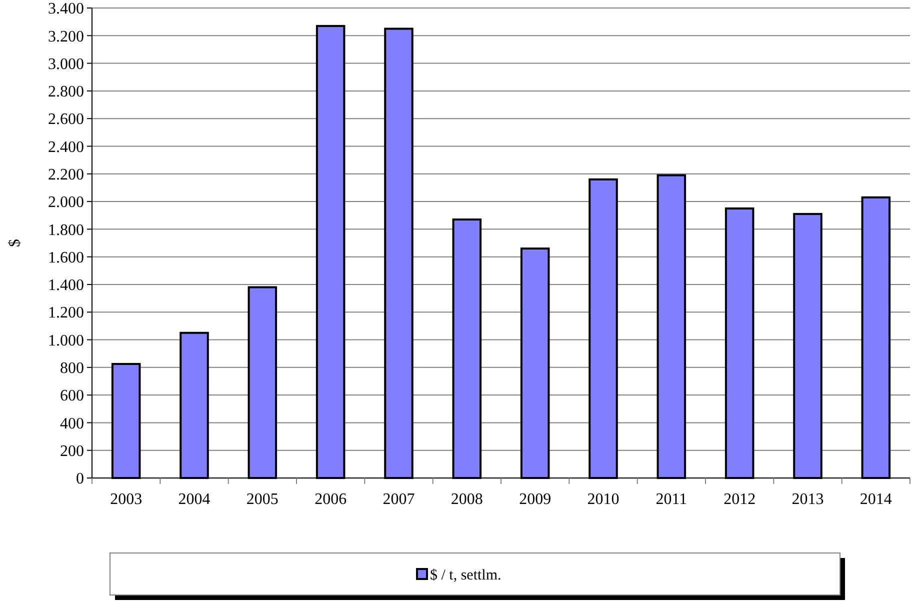 This screenshot has height=602, width=918. Describe the element at coordinates (66, 119) in the screenshot. I see `y-tick-label: 2.600` at that location.